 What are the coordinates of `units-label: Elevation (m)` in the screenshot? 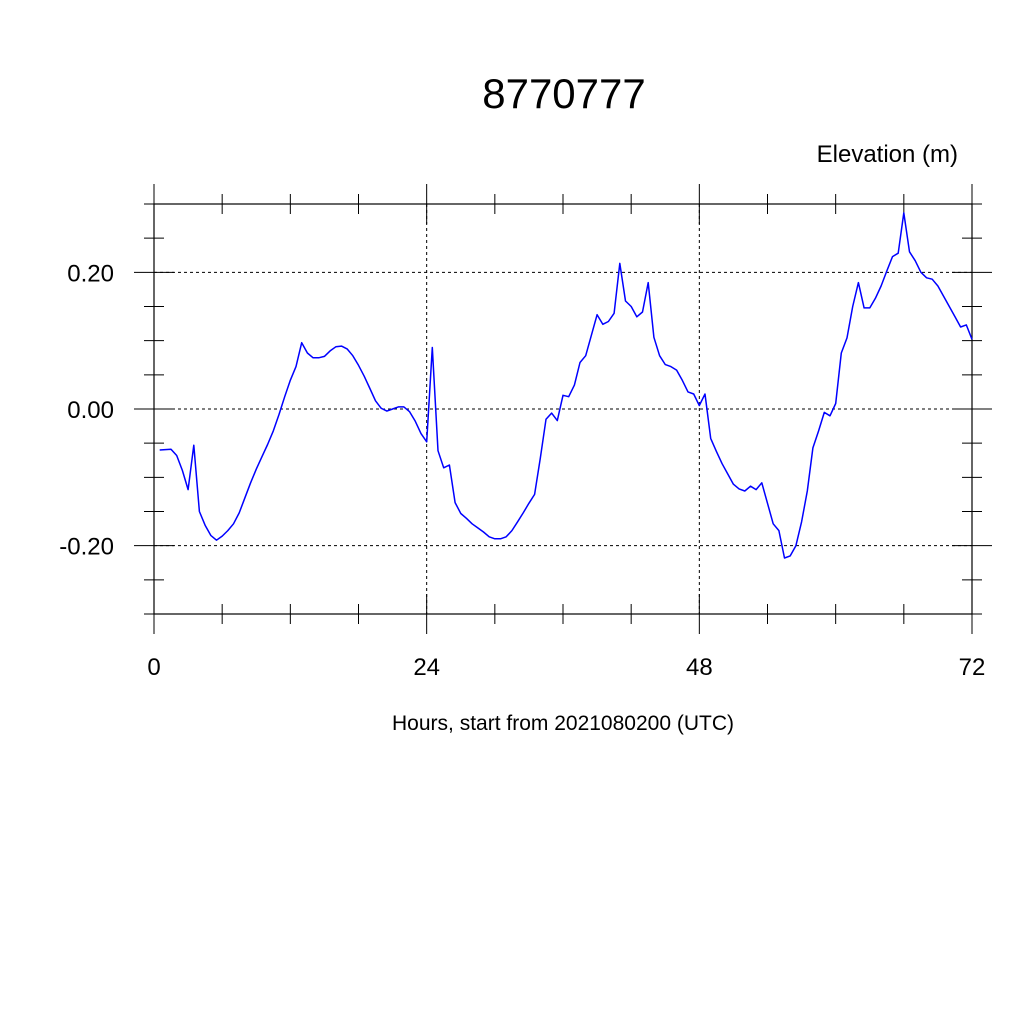 It's located at (887, 154).